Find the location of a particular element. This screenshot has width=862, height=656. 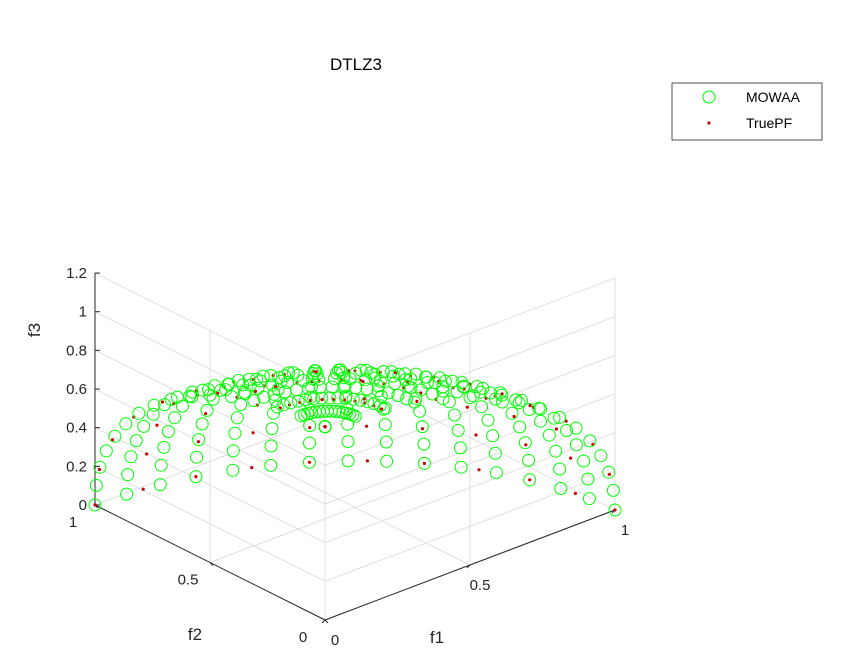

truepf-points is located at coordinates (355, 440).